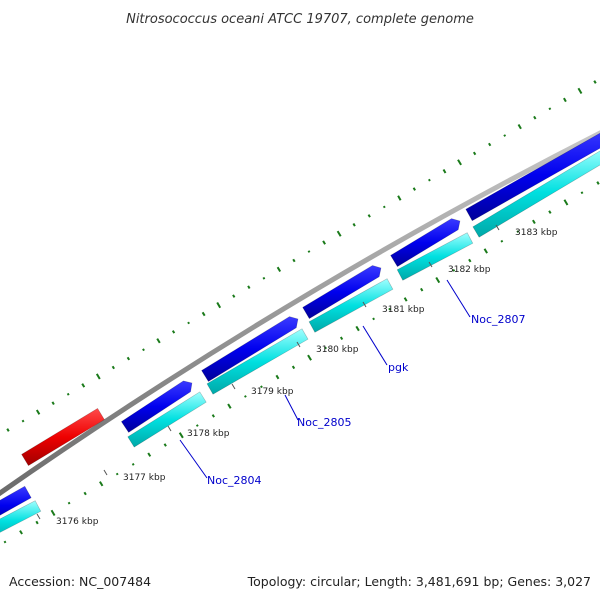 This screenshot has height=600, width=600. I want to click on scale-label-3181: 3181 kbp, so click(403, 310).